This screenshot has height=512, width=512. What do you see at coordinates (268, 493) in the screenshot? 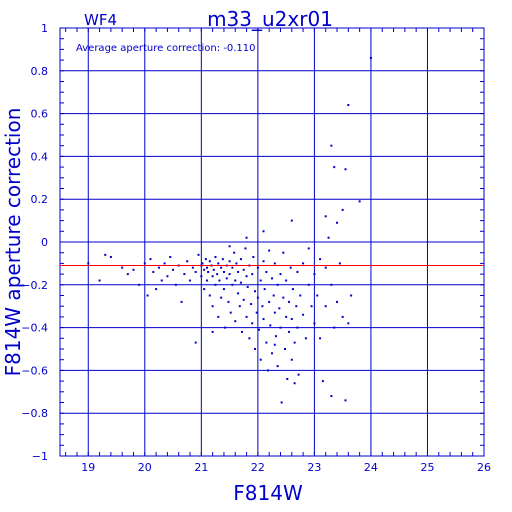
I see `x-axis-label: F814W` at bounding box center [268, 493].